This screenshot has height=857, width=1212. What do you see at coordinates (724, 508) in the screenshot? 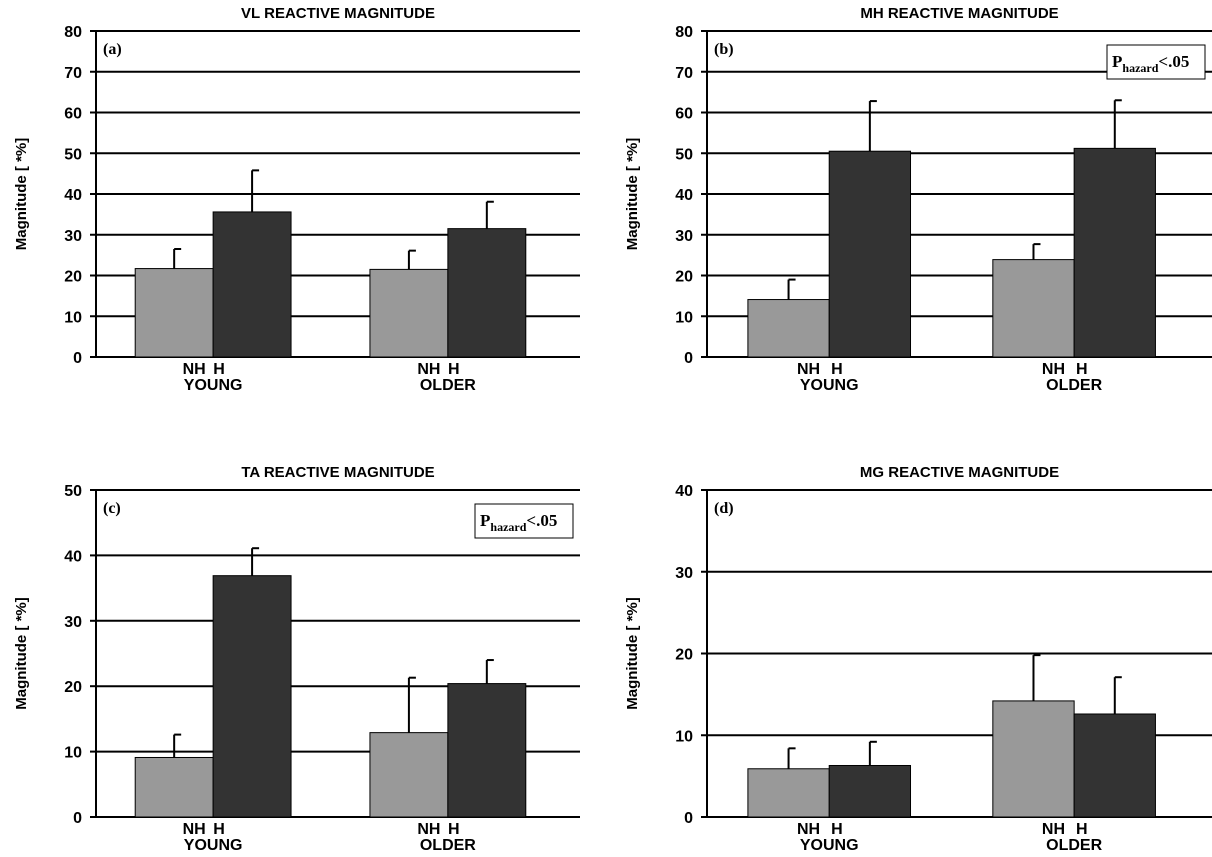
I see `panel-label: (d)` at bounding box center [724, 508].